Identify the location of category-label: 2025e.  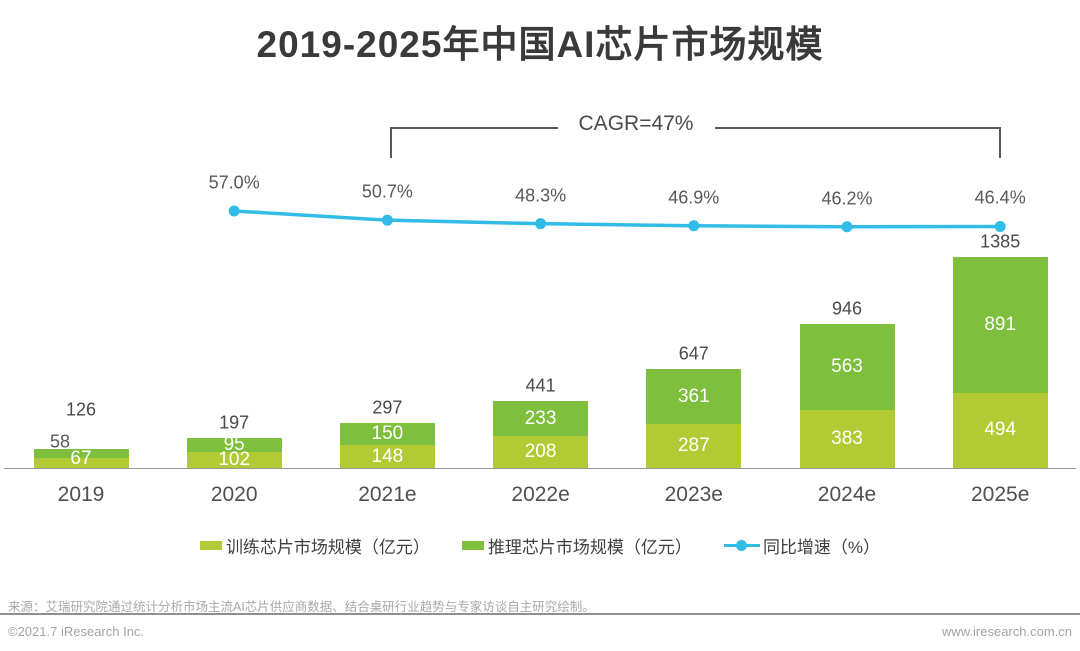
(1000, 494).